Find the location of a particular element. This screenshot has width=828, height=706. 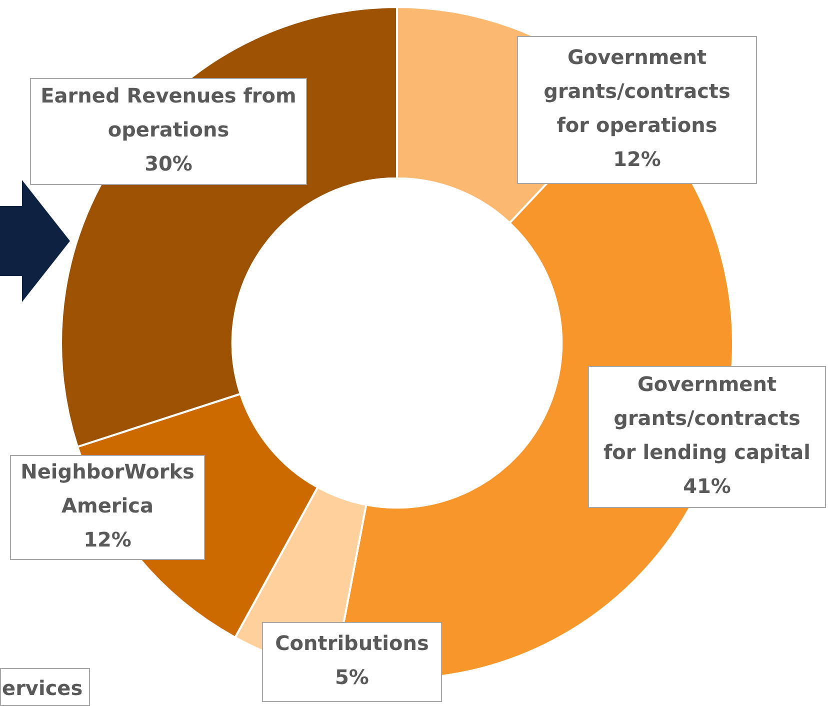

data-label: 41% is located at coordinates (707, 486).